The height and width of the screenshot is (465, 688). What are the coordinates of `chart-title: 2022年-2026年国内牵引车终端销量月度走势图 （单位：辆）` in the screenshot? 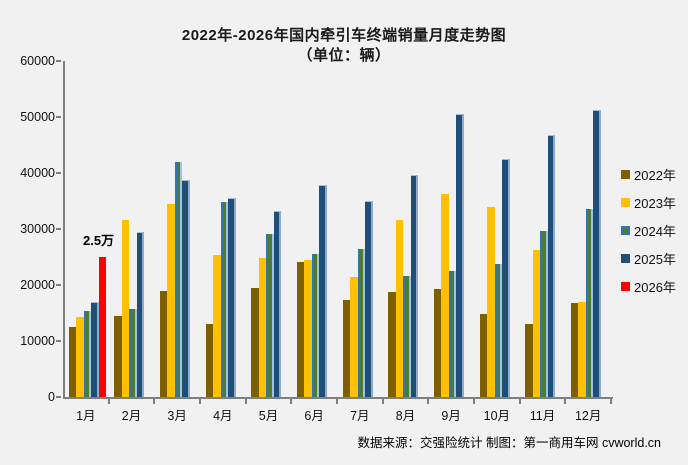 It's located at (344, 46).